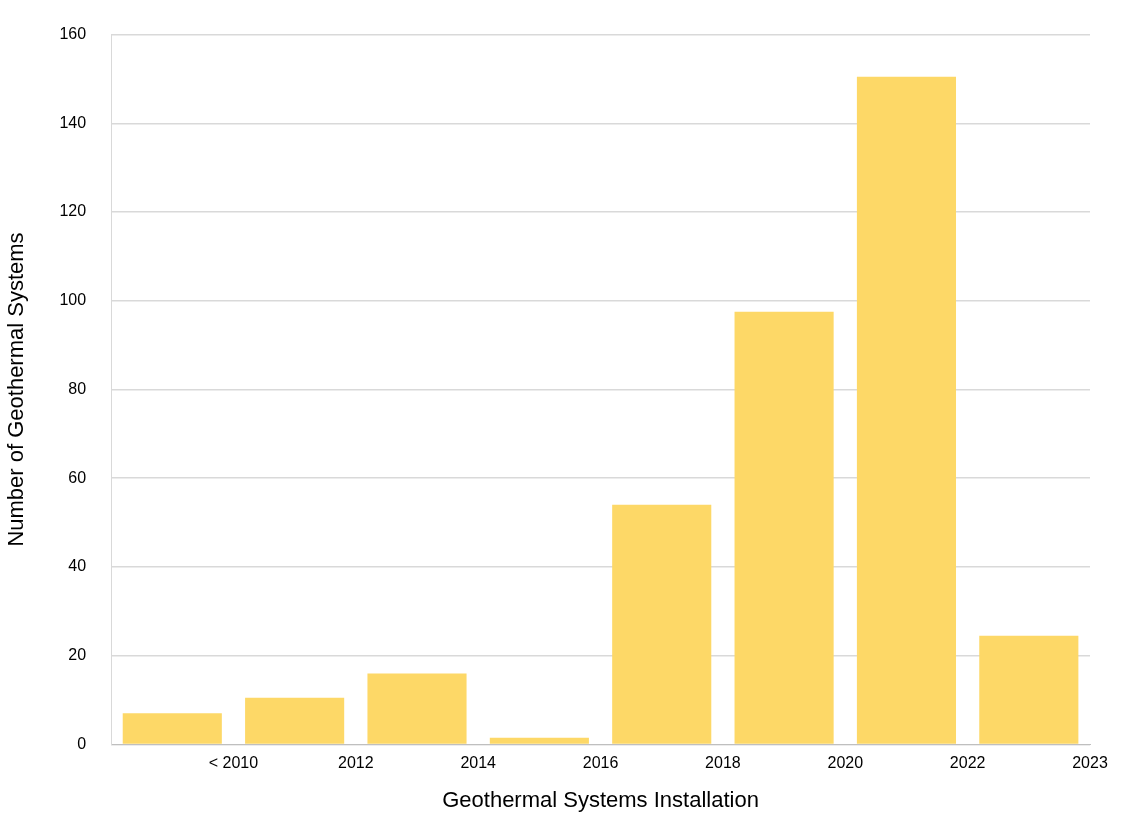 This screenshot has width=1130, height=823. What do you see at coordinates (478, 763) in the screenshot?
I see `x-tick-label: 2014` at bounding box center [478, 763].